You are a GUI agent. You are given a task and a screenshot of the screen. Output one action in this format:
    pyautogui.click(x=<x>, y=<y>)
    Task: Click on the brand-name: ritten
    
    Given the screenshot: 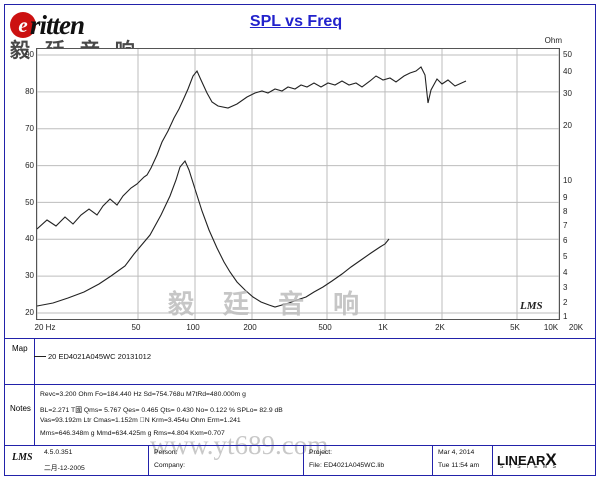 What is the action you would take?
    pyautogui.click(x=57, y=25)
    